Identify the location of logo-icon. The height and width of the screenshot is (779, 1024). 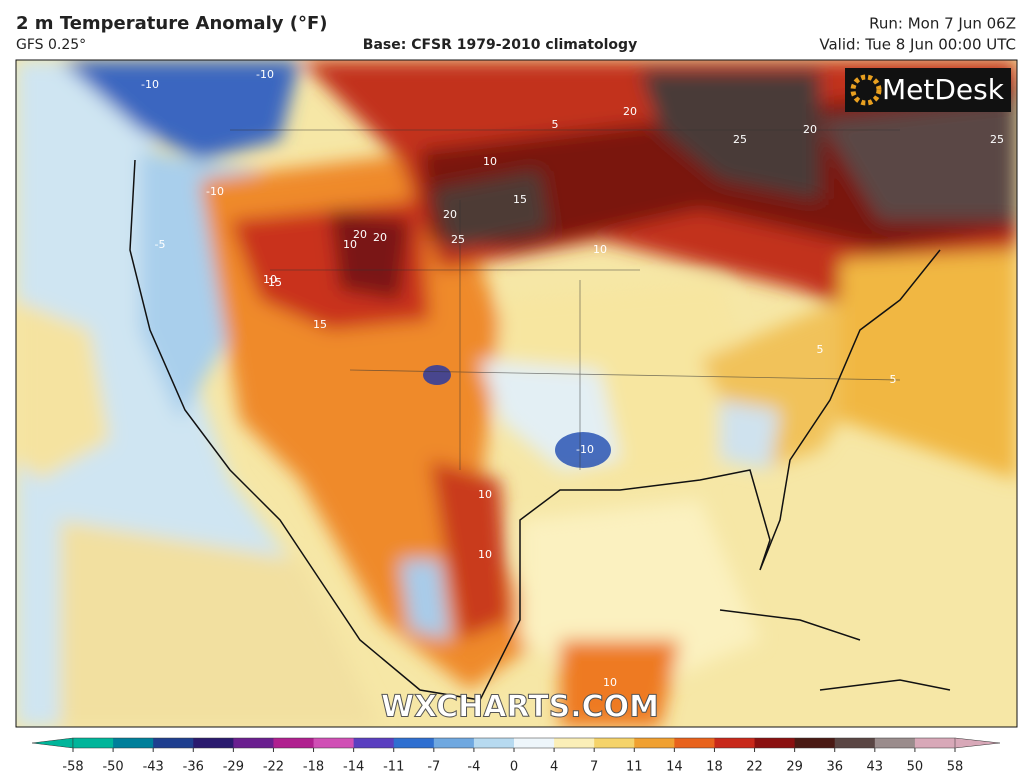
(866, 90).